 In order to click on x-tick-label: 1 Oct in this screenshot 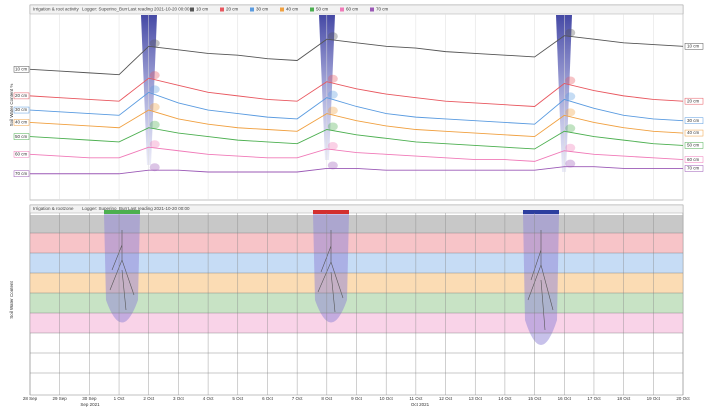, I will do `click(120, 398)`.